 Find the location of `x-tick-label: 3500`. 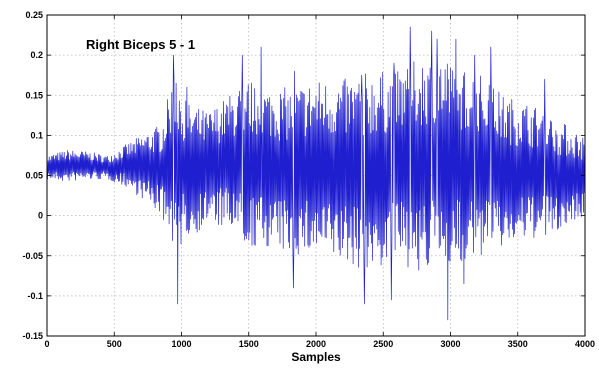

x-tick-label: 3500 is located at coordinates (518, 344).